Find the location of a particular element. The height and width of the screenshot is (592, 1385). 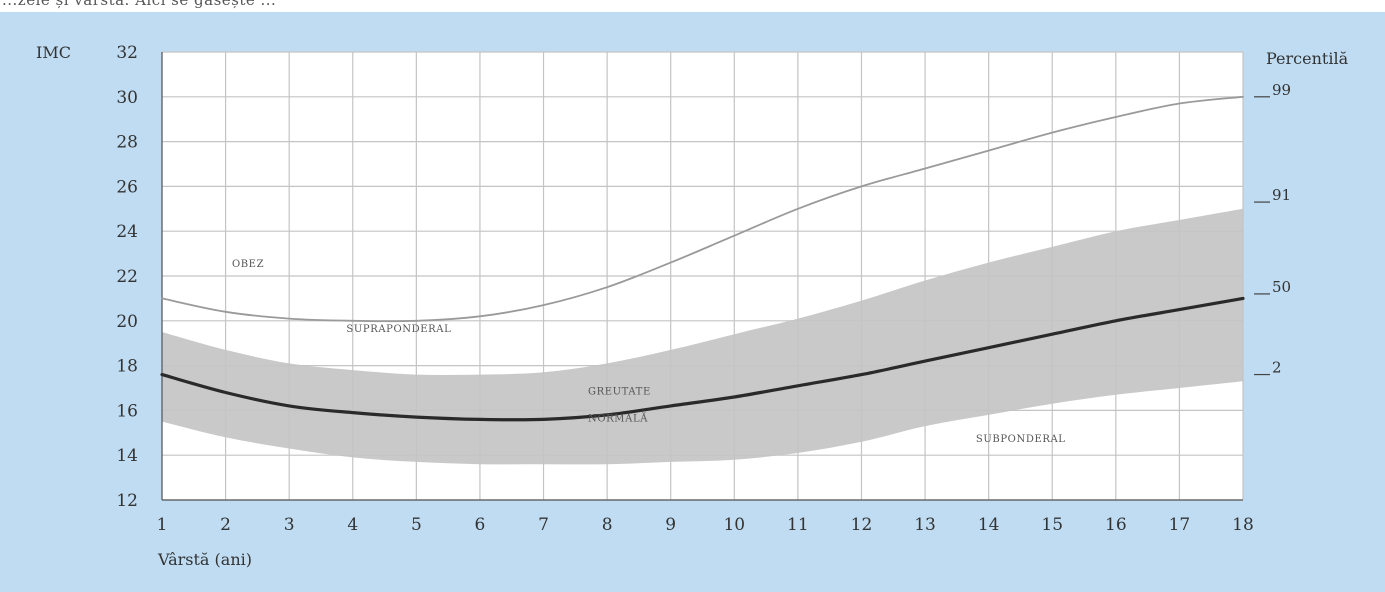

y-tick-label: 16 is located at coordinates (127, 411).